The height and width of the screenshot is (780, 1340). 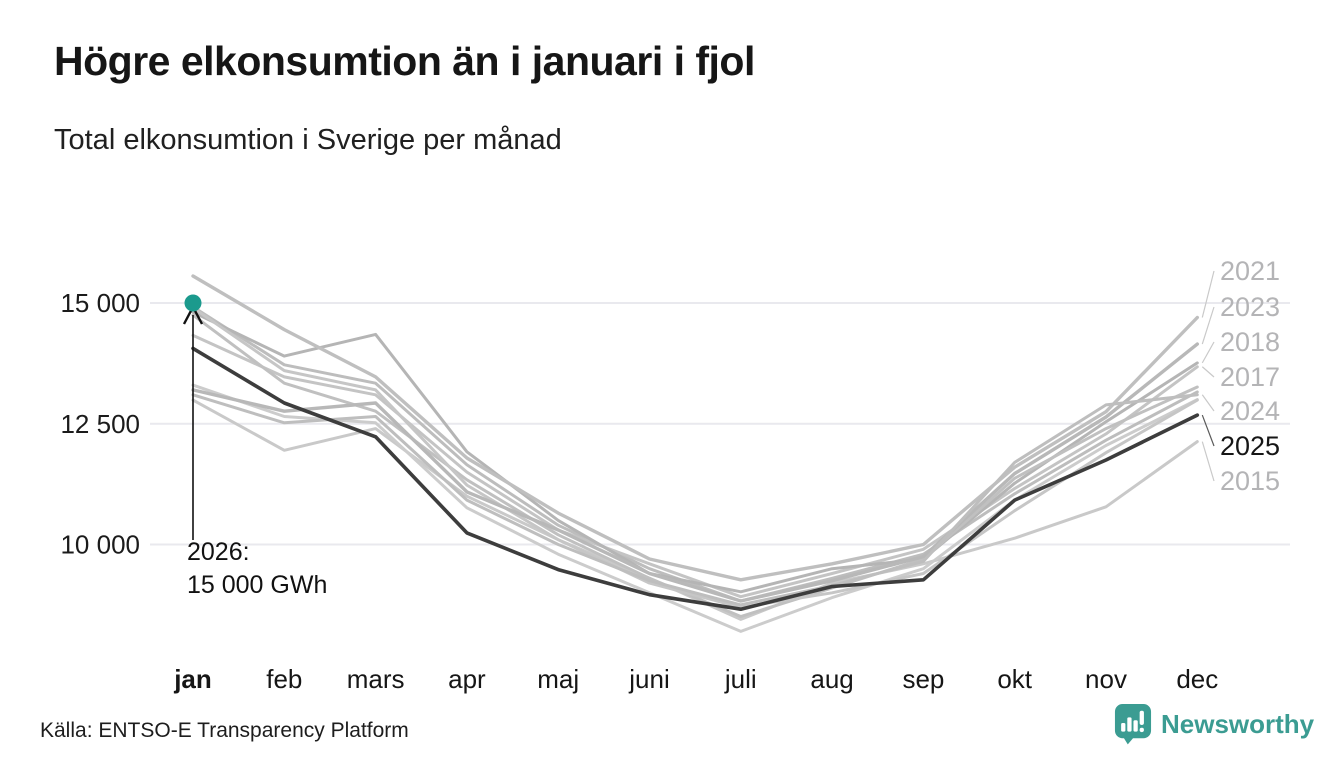 What do you see at coordinates (1133, 724) in the screenshot?
I see `newsworthy-logo-icon` at bounding box center [1133, 724].